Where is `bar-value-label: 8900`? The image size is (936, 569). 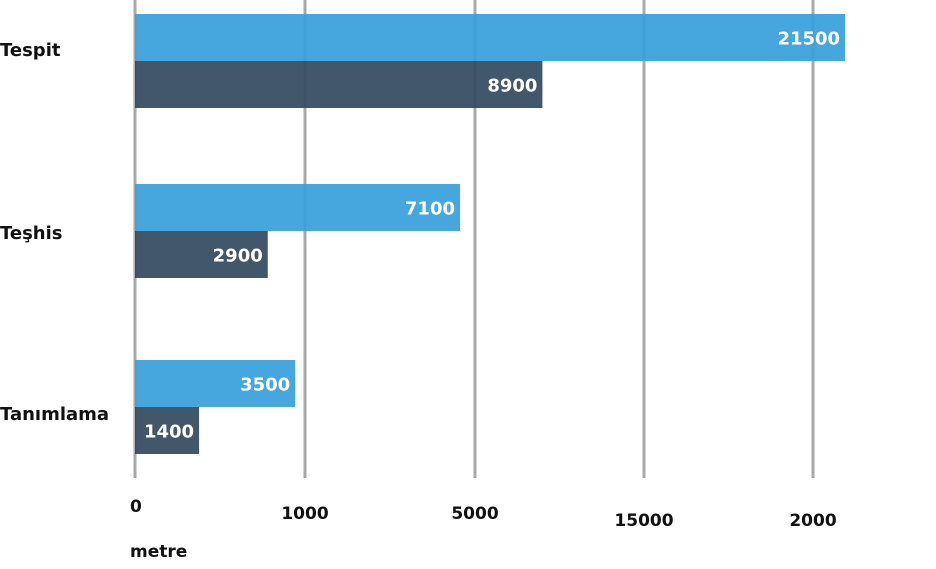
bar-value-label: 8900 is located at coordinates (512, 86).